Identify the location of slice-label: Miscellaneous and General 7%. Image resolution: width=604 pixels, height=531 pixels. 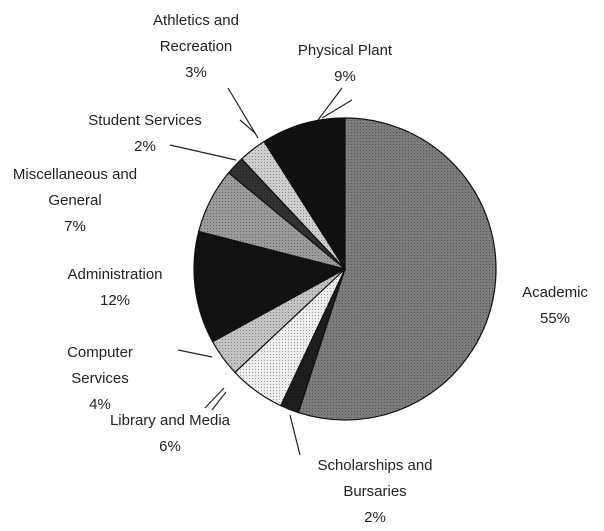
(75, 201).